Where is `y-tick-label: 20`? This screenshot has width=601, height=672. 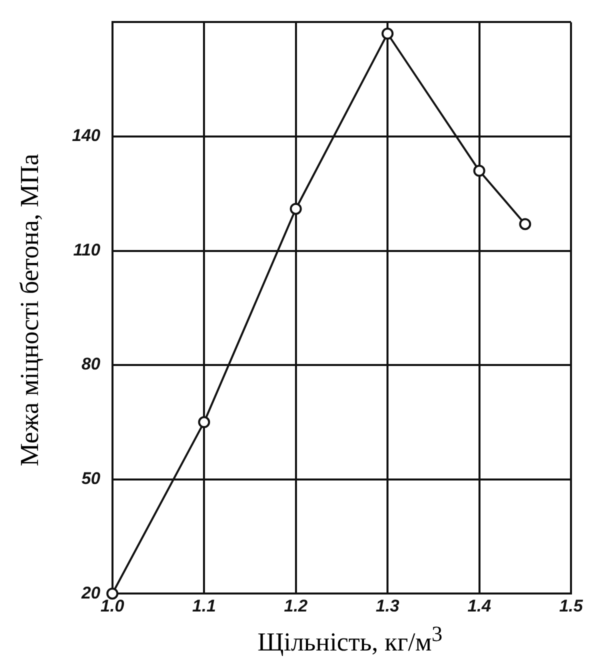
y-tick-label: 20 is located at coordinates (90, 592).